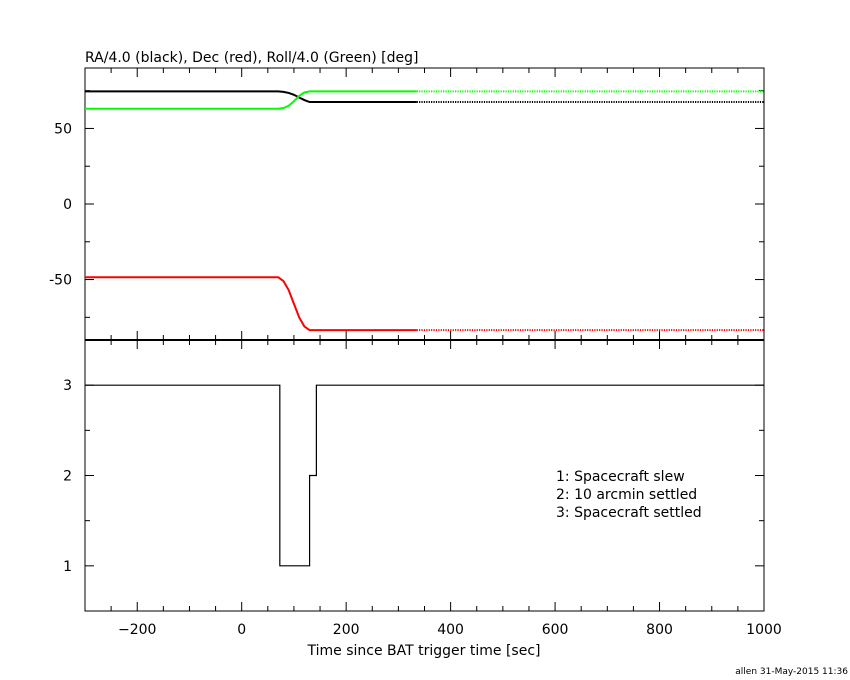  Describe the element at coordinates (67, 477) in the screenshot. I see `y-tick-label: 2` at that location.